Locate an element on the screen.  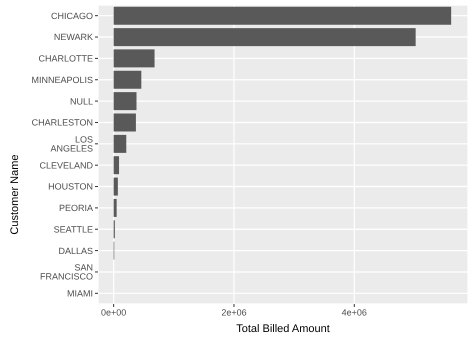
x-tick-label: 0e+00 is located at coordinates (113, 312).